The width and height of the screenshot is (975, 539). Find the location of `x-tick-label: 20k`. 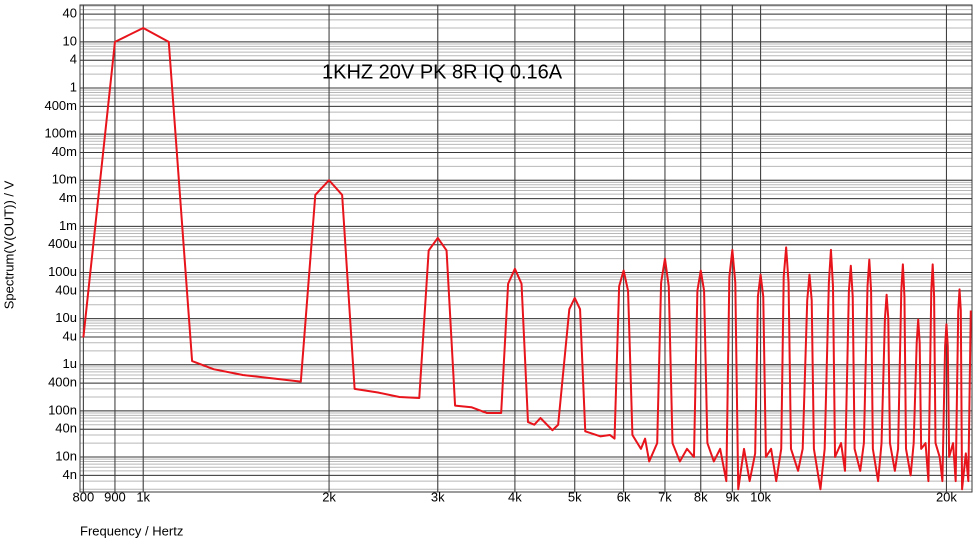

x-tick-label: 20k is located at coordinates (946, 496).